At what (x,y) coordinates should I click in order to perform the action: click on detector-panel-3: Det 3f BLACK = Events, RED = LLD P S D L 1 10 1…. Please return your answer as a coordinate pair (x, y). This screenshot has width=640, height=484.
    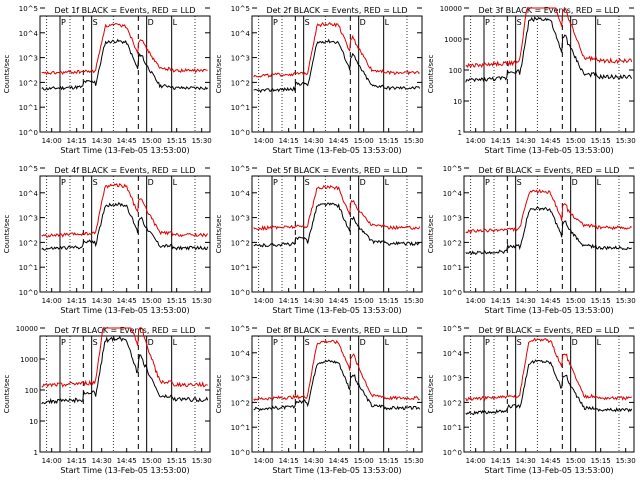
    Looking at the image, I should click on (531, 80).